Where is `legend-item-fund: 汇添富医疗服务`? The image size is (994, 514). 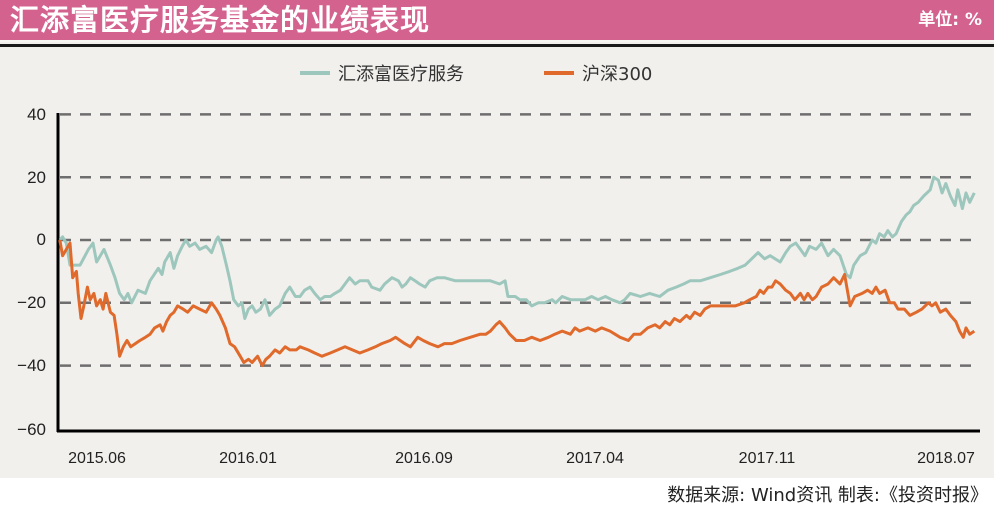 legend-item-fund: 汇添富医疗服务 is located at coordinates (382, 73).